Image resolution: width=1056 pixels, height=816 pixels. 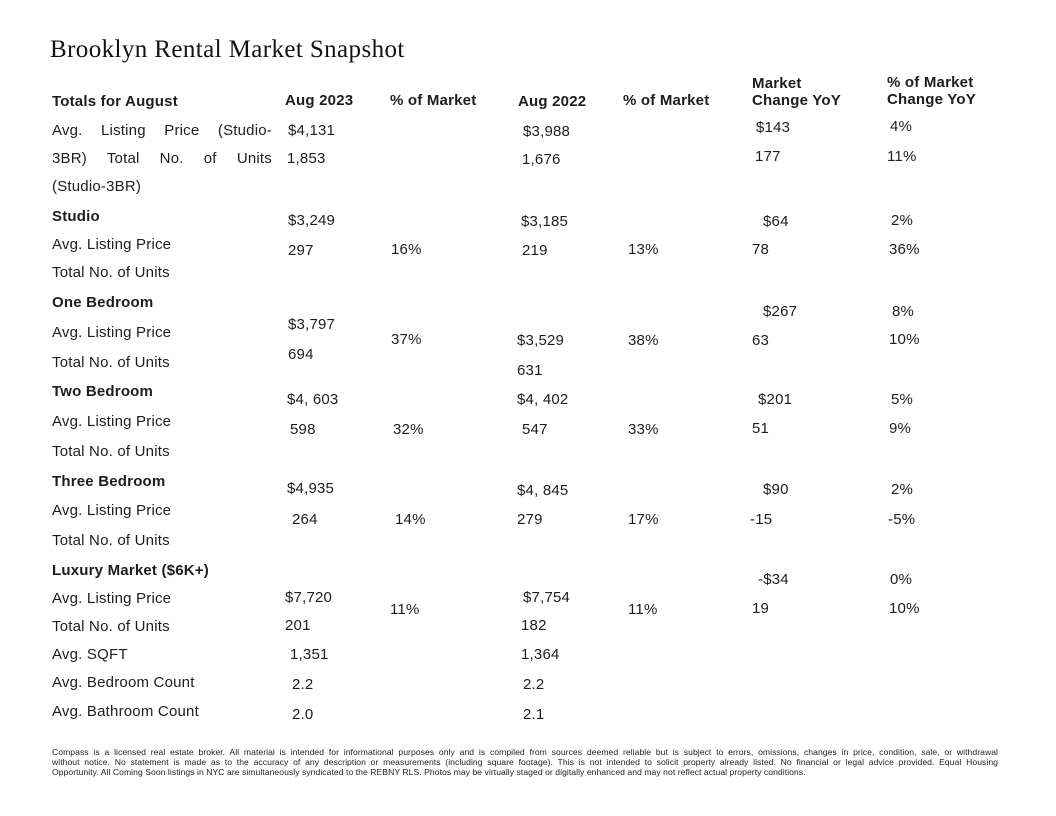 What do you see at coordinates (130, 570) in the screenshot?
I see `luxury-heading: Luxury Market ($6K+)` at bounding box center [130, 570].